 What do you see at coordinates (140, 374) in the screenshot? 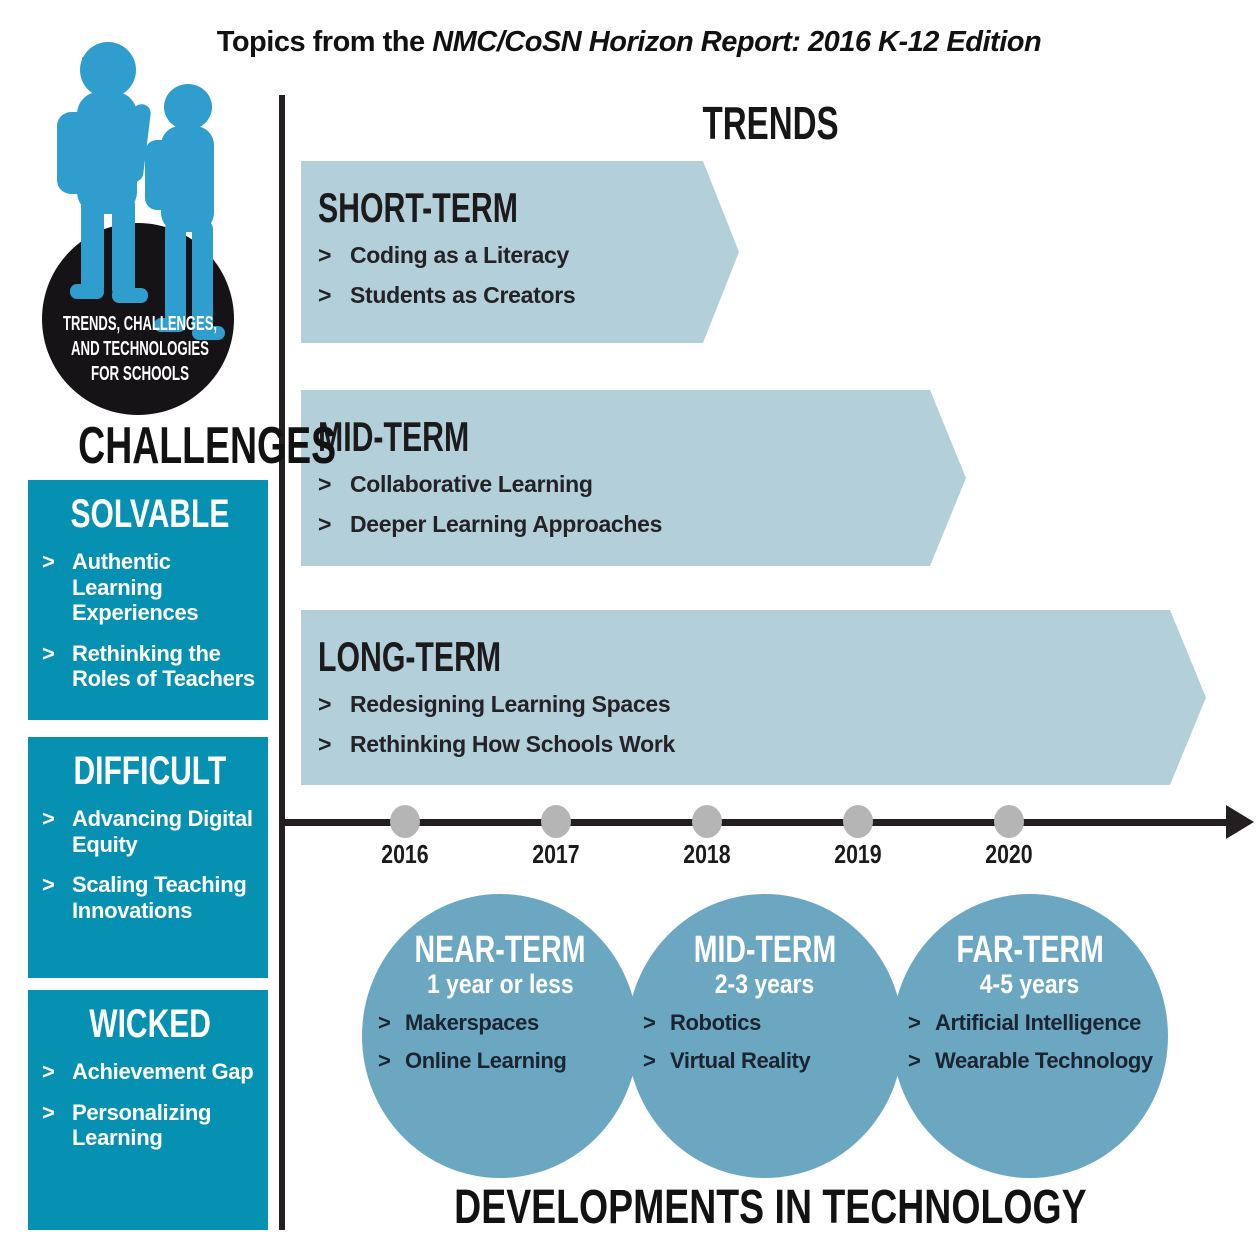
I see `logo-text-line3: FOR SCHOOLS` at bounding box center [140, 374].